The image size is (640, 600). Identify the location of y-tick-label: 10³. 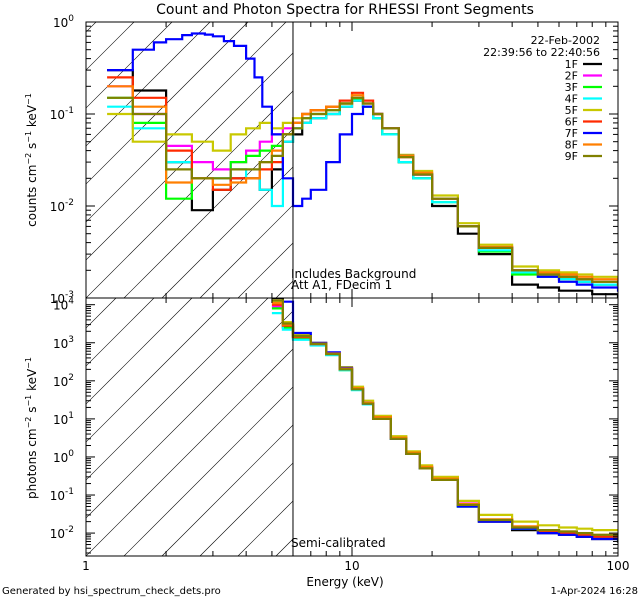
(63, 343).